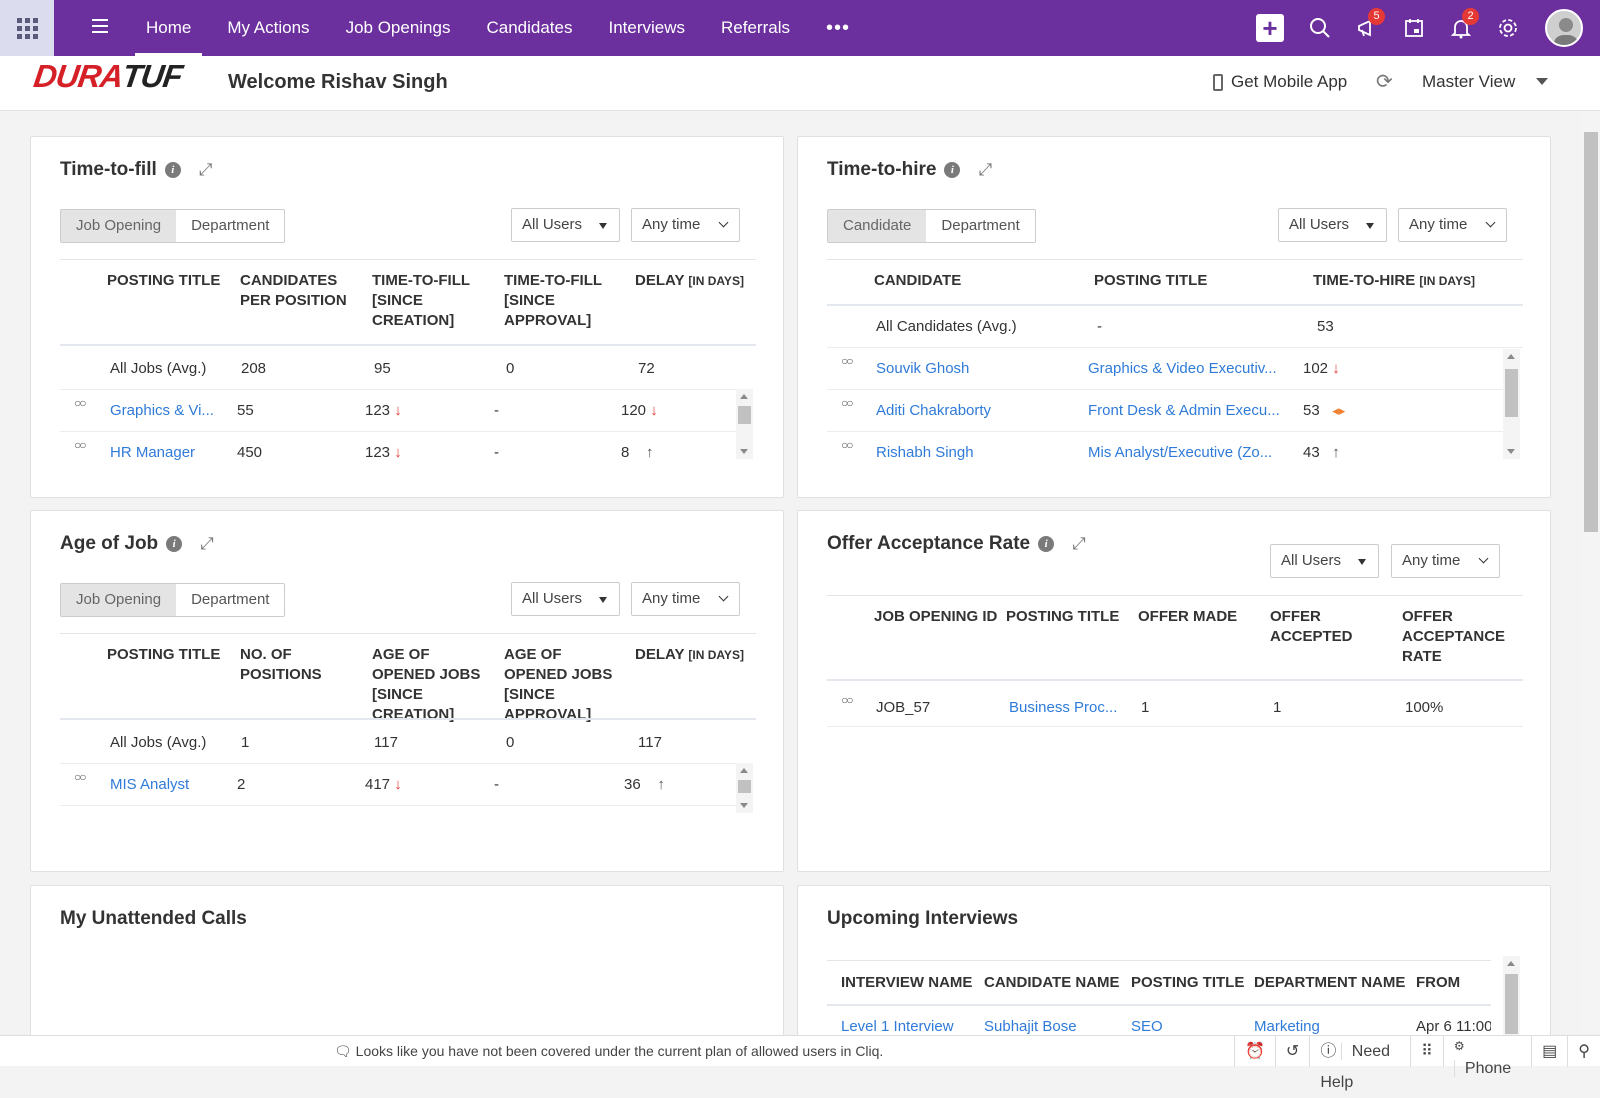 This screenshot has height=1098, width=1600. I want to click on get-mobile-app-link: Get Mobile App, so click(1280, 82).